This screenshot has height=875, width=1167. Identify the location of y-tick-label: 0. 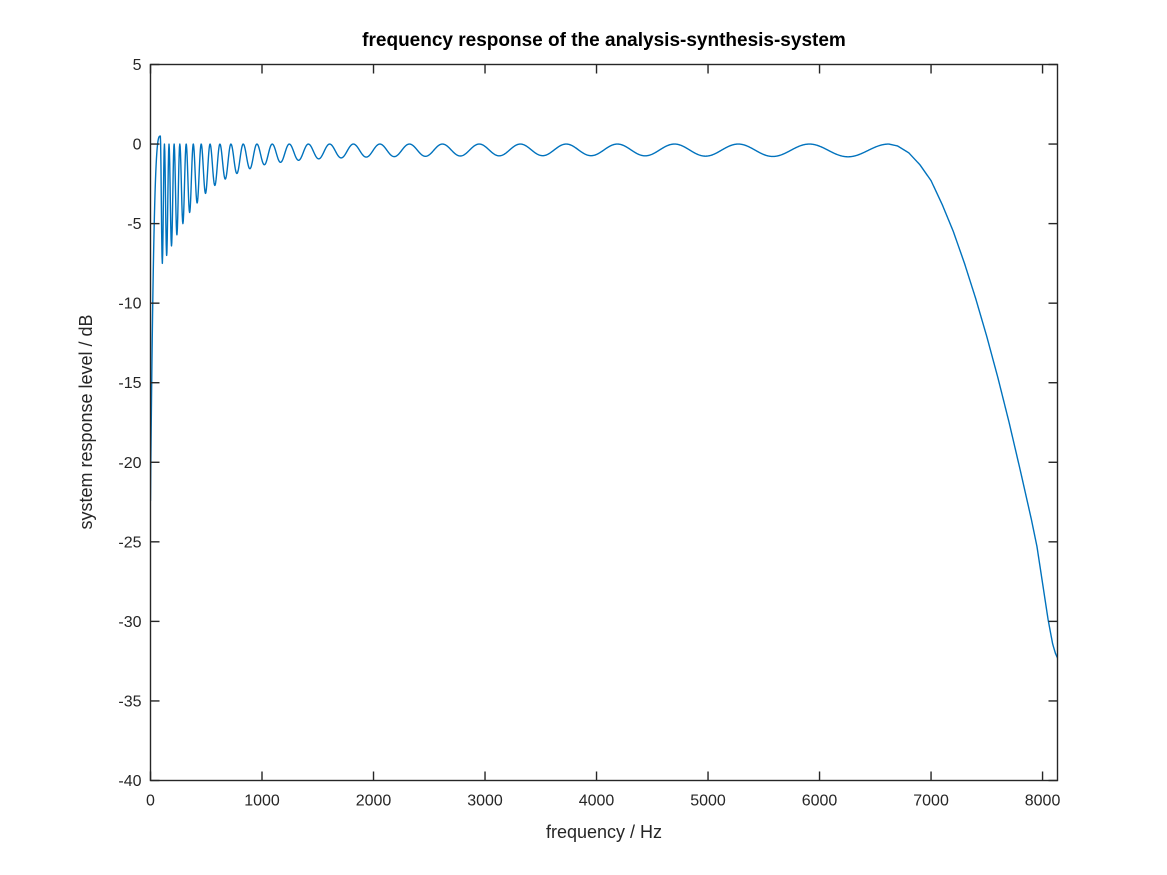
(137, 145).